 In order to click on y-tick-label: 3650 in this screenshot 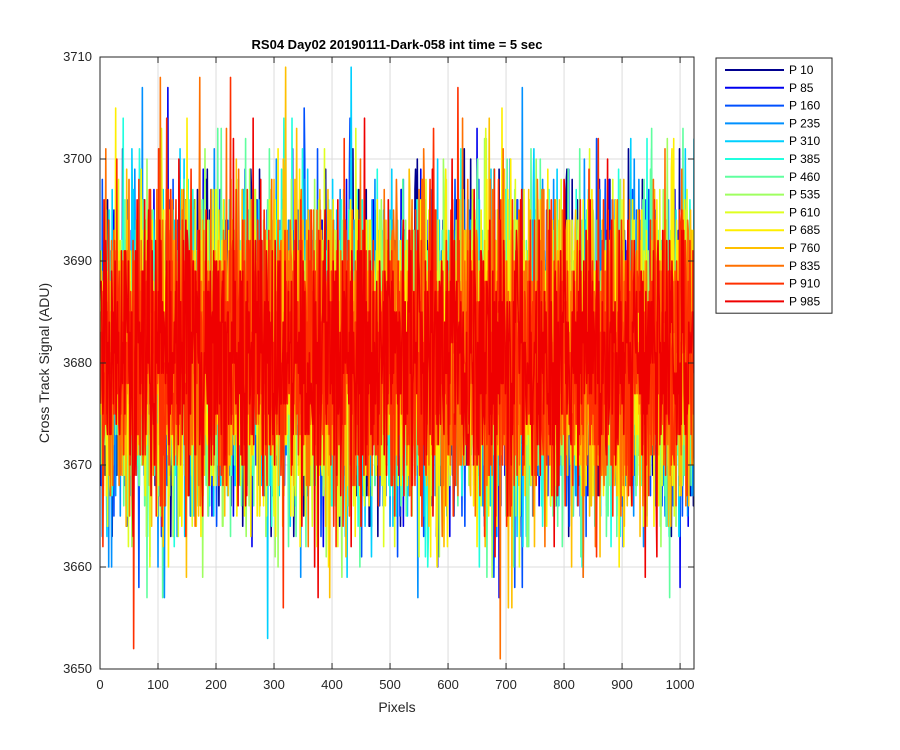, I will do `click(77, 668)`.